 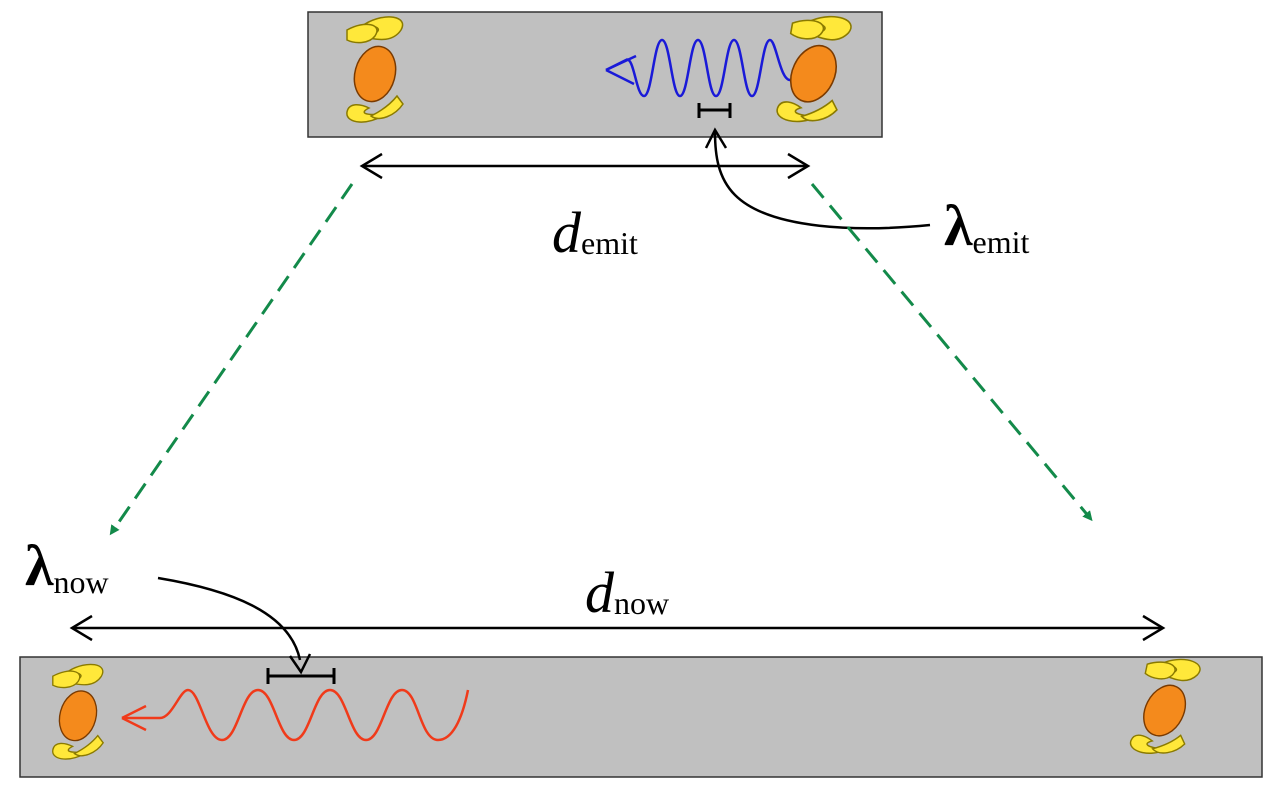 I want to click on lambda-now-pointer-head, so click(x=300, y=664).